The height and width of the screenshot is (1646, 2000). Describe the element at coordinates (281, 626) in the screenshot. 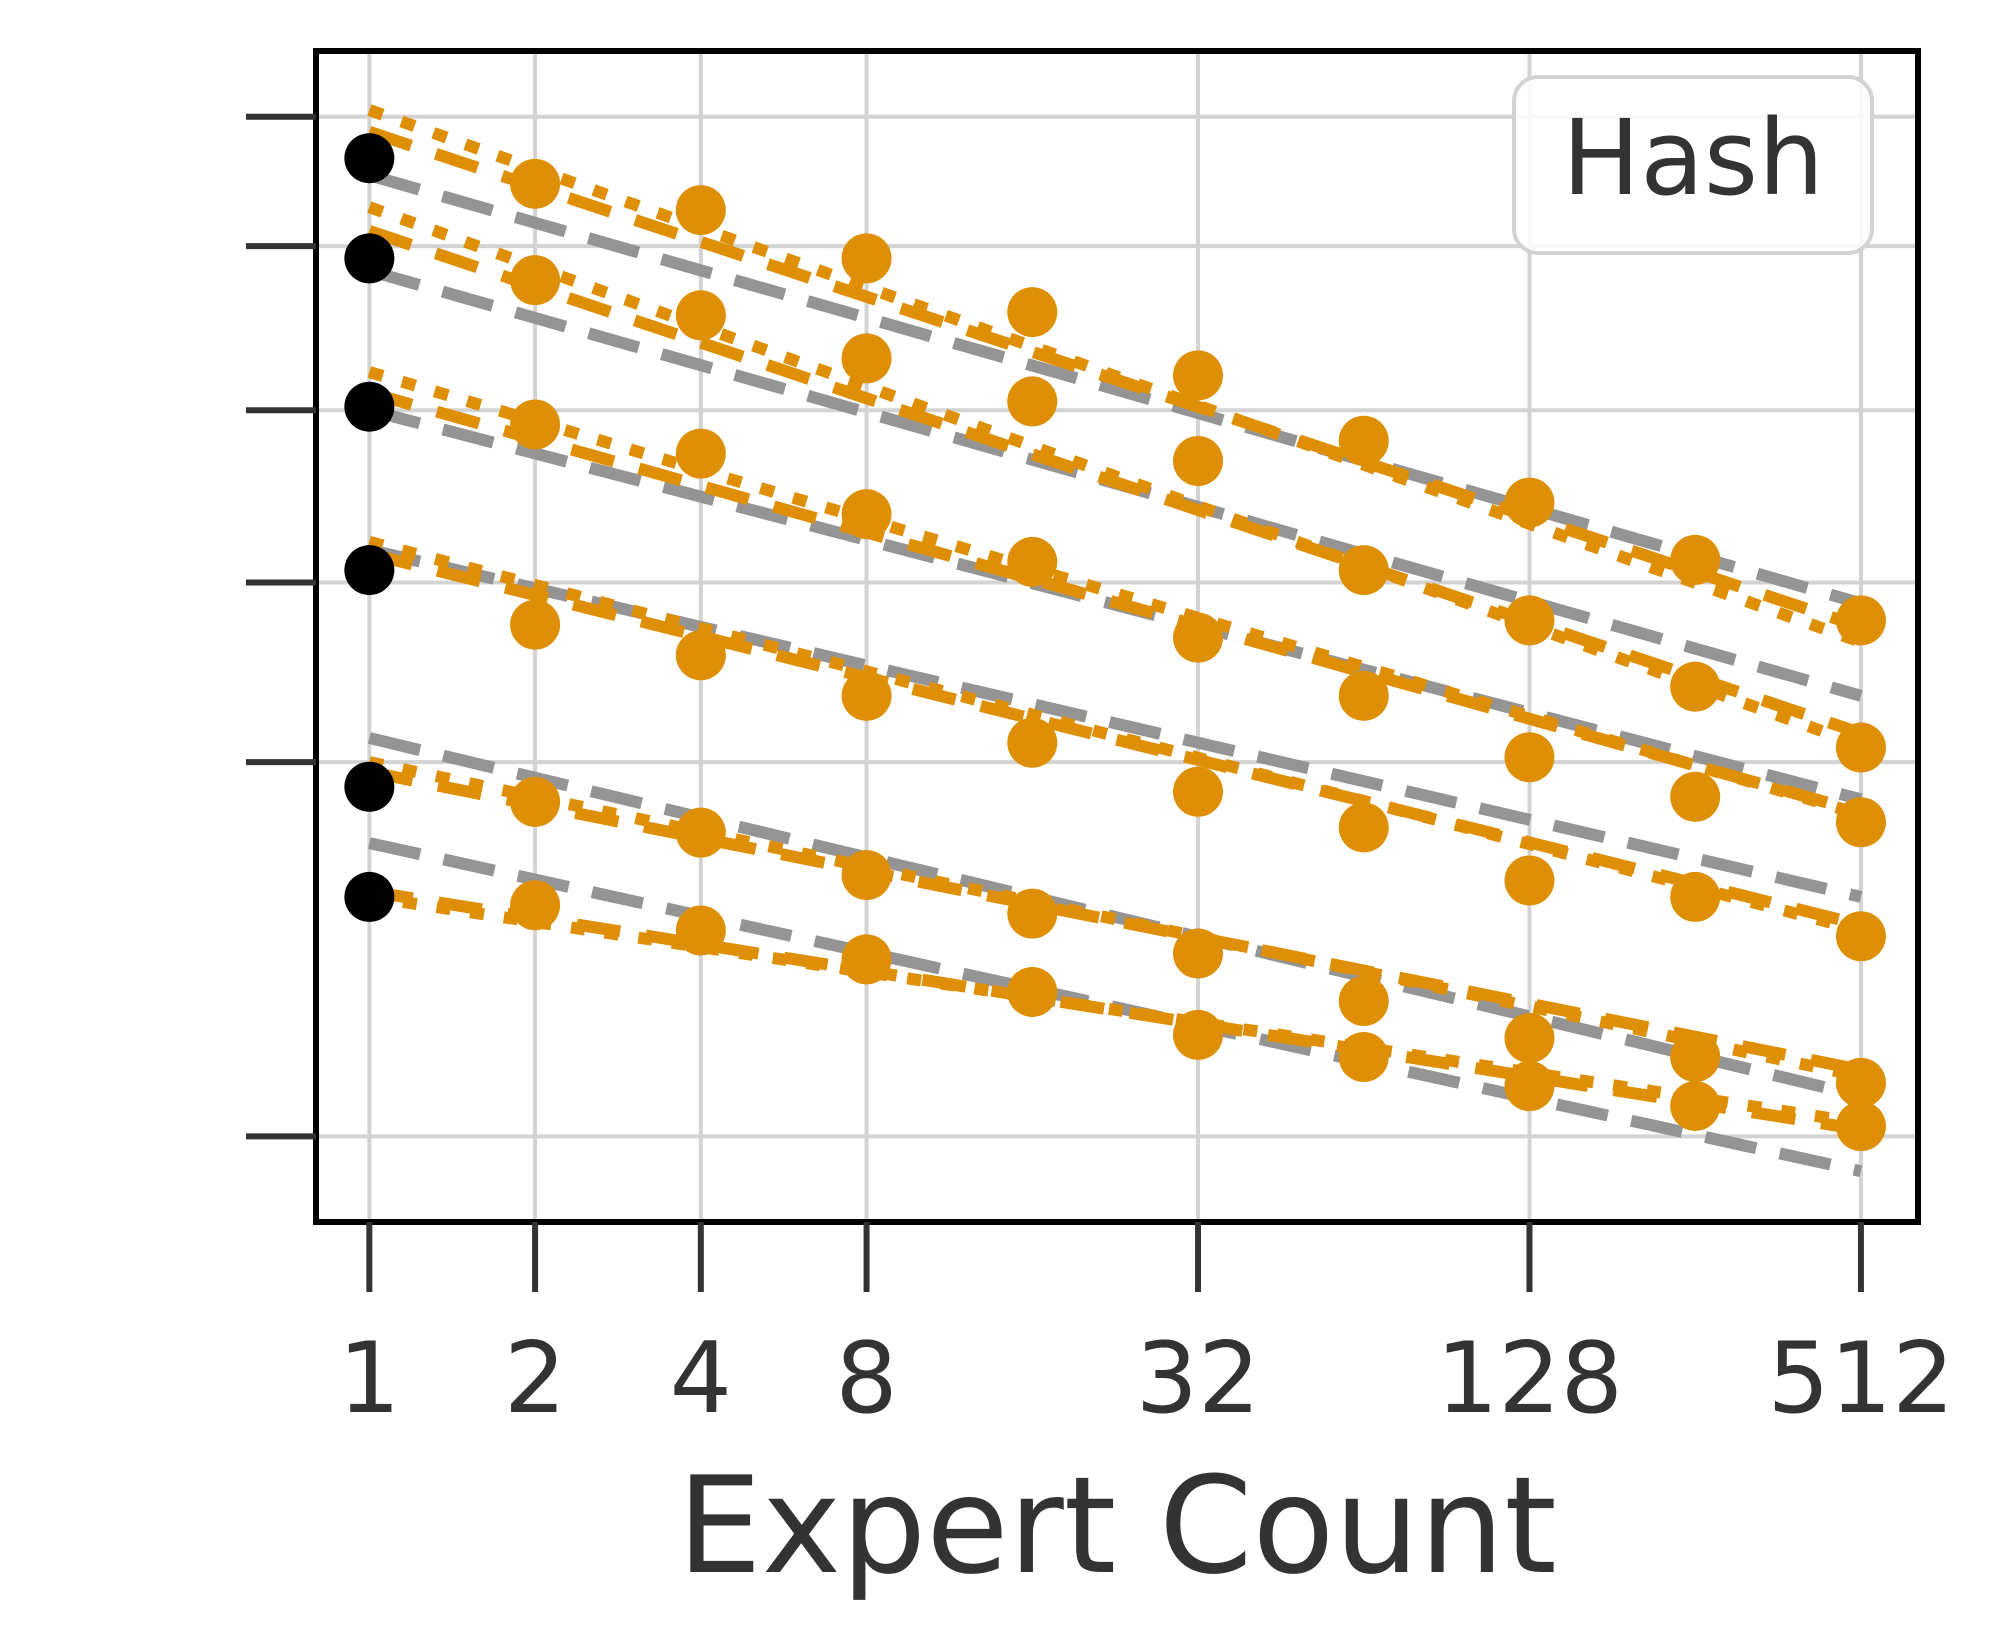

I see `y-ticks` at that location.